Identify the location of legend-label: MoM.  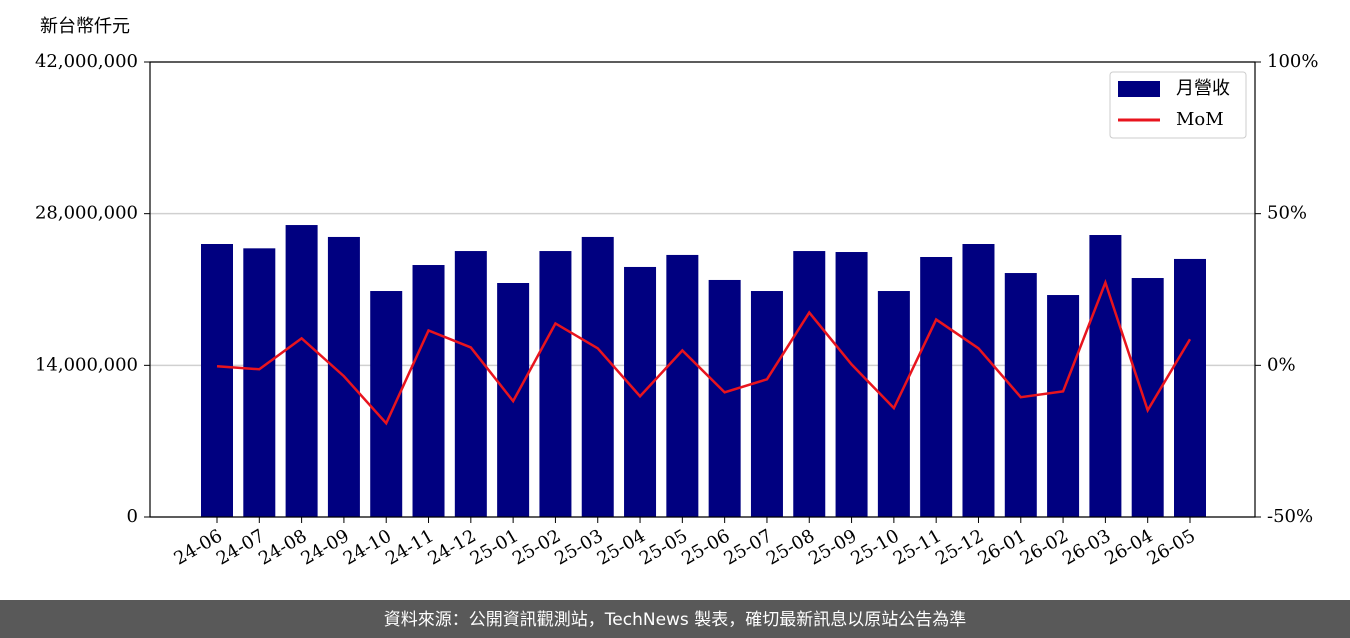
(1200, 119).